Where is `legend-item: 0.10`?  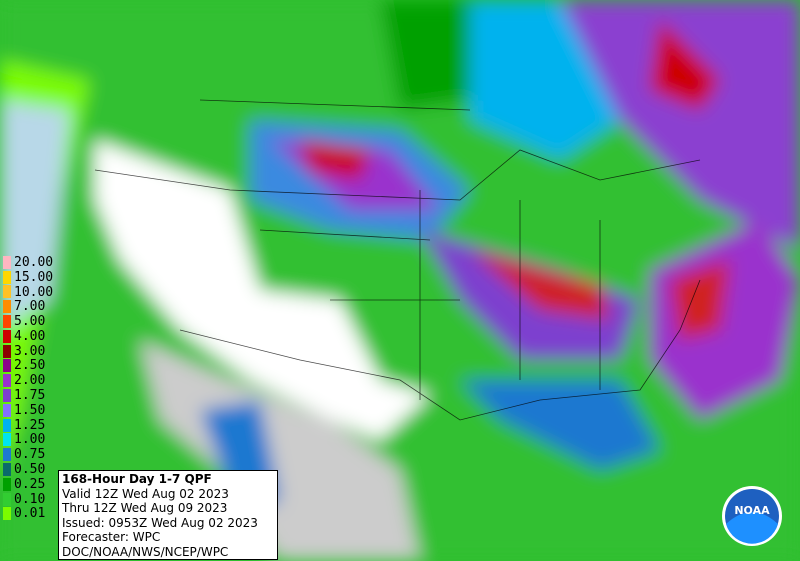
legend-item: 0.10 is located at coordinates (28, 499).